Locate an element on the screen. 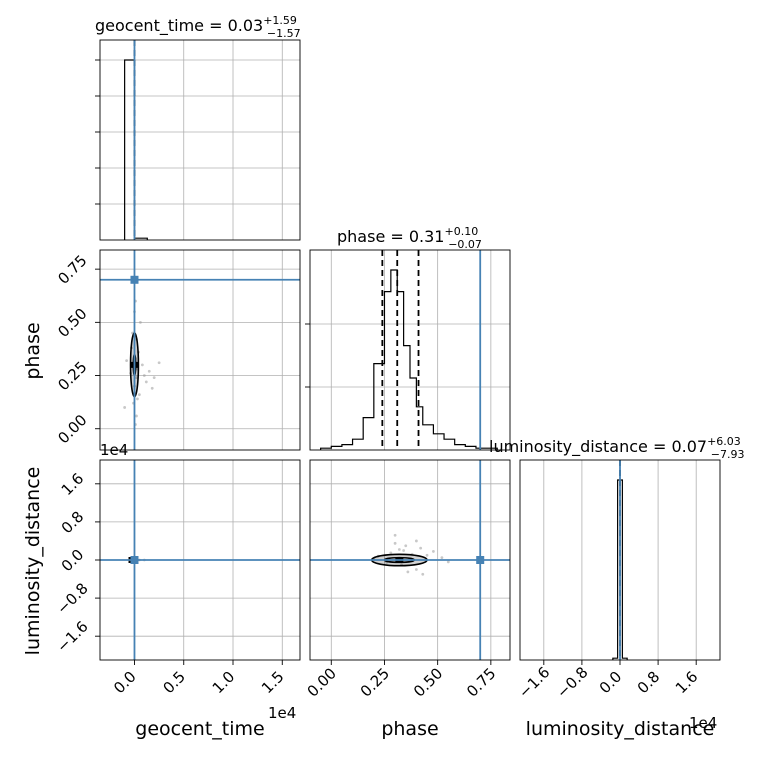 This screenshot has width=760, height=760. ytick-label-luminosity_distance-1: −0.8 is located at coordinates (72, 598).